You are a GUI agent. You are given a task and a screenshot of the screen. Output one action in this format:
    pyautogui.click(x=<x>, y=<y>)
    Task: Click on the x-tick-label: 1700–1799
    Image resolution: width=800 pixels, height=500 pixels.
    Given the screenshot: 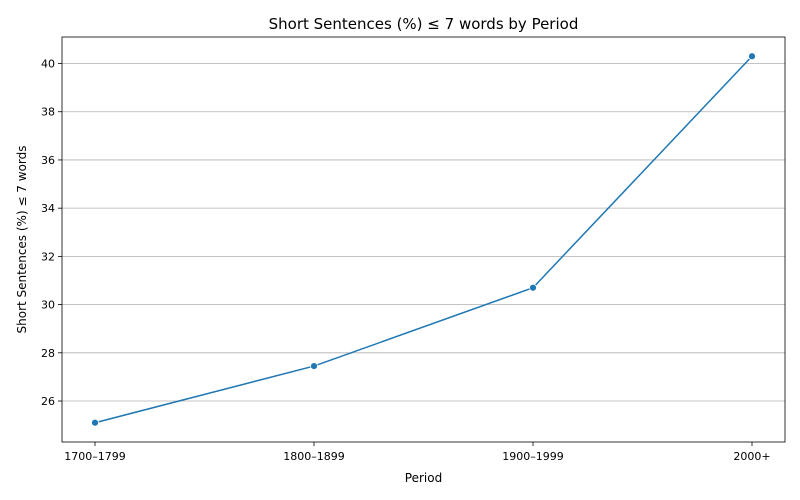 What is the action you would take?
    pyautogui.click(x=95, y=456)
    